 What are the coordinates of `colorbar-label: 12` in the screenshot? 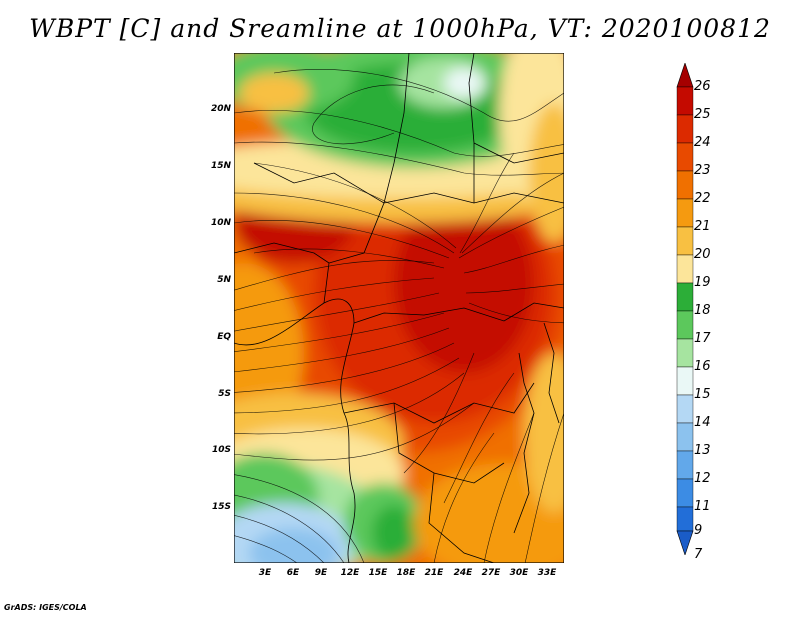 It's located at (702, 478).